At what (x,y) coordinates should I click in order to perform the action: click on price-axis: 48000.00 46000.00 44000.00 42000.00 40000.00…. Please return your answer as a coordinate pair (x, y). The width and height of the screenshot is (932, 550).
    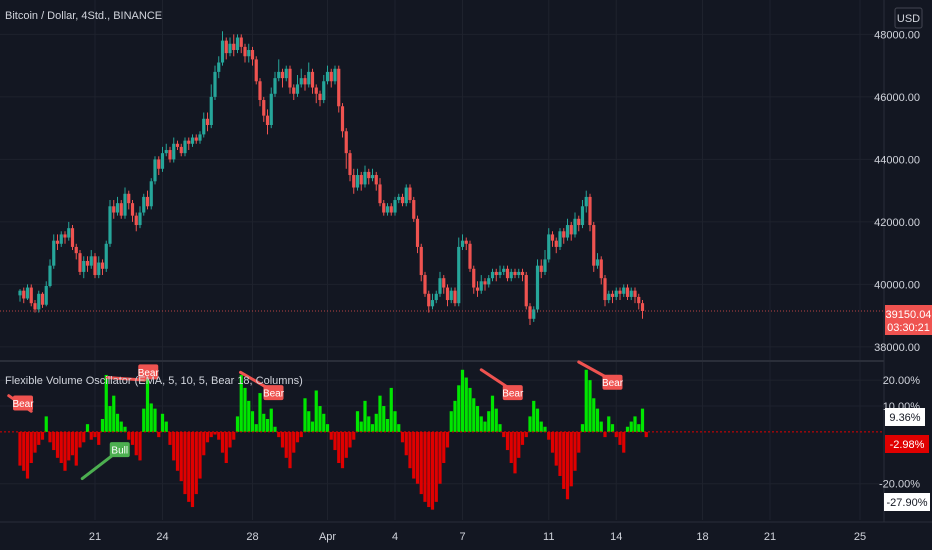
    Looking at the image, I should click on (897, 191).